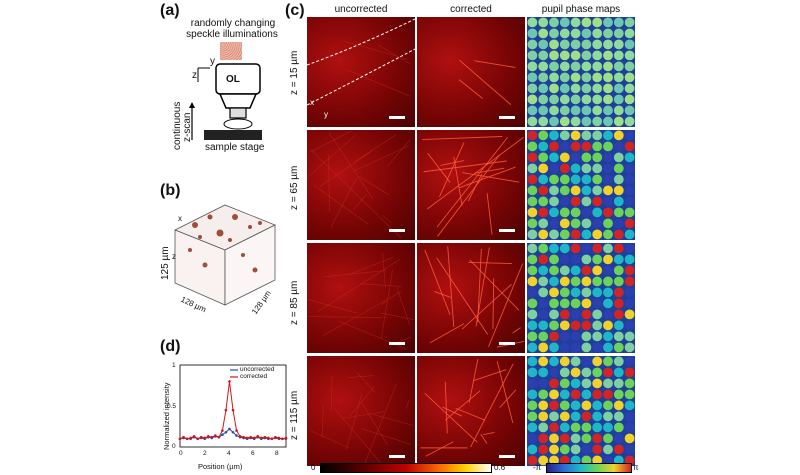 This screenshot has height=475, width=800. I want to click on image-axis-x: x, so click(312, 102).